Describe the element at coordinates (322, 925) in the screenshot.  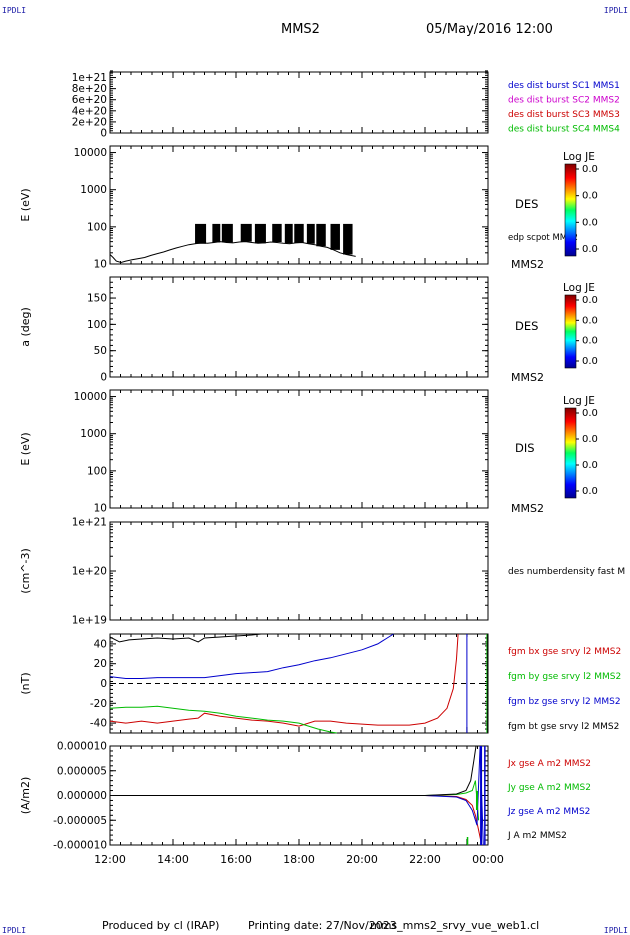
I see `footer-printing-date: Printing date: 27/Nov/2023` at that location.